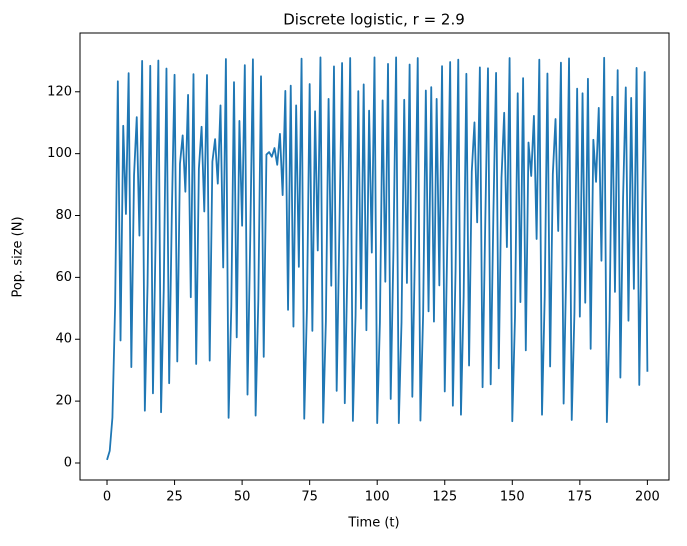 Image resolution: width=687 pixels, height=546 pixels. Describe the element at coordinates (63, 339) in the screenshot. I see `y-tick-label: 40` at that location.